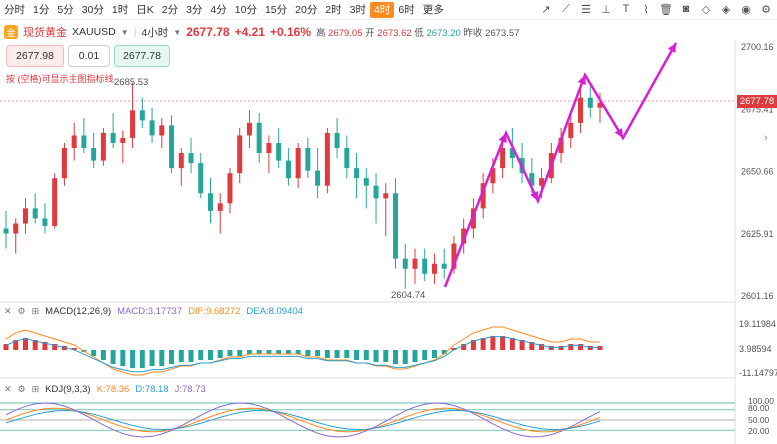 Image resolution: width=777 pixels, height=444 pixels. Describe the element at coordinates (406, 9) in the screenshot. I see `timeframe-tab: 6时` at that location.